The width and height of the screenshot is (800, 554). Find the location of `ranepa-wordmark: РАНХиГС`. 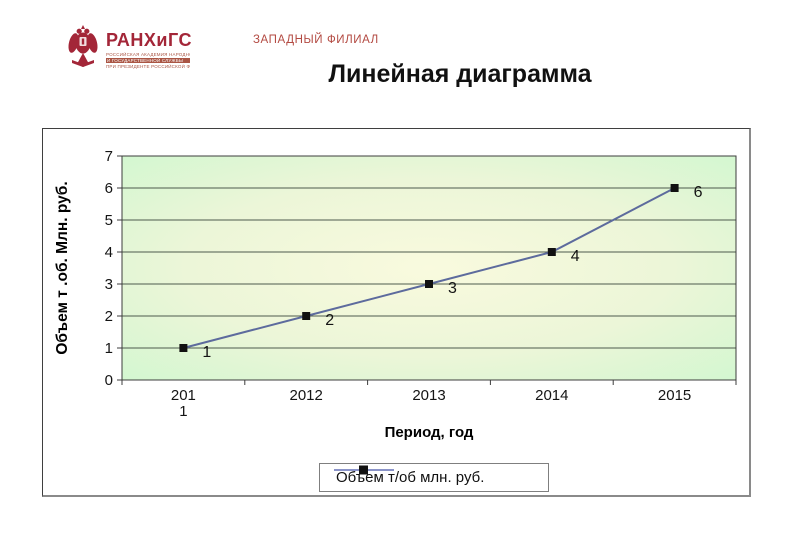

ranepa-wordmark: РАНХиГС is located at coordinates (149, 40).